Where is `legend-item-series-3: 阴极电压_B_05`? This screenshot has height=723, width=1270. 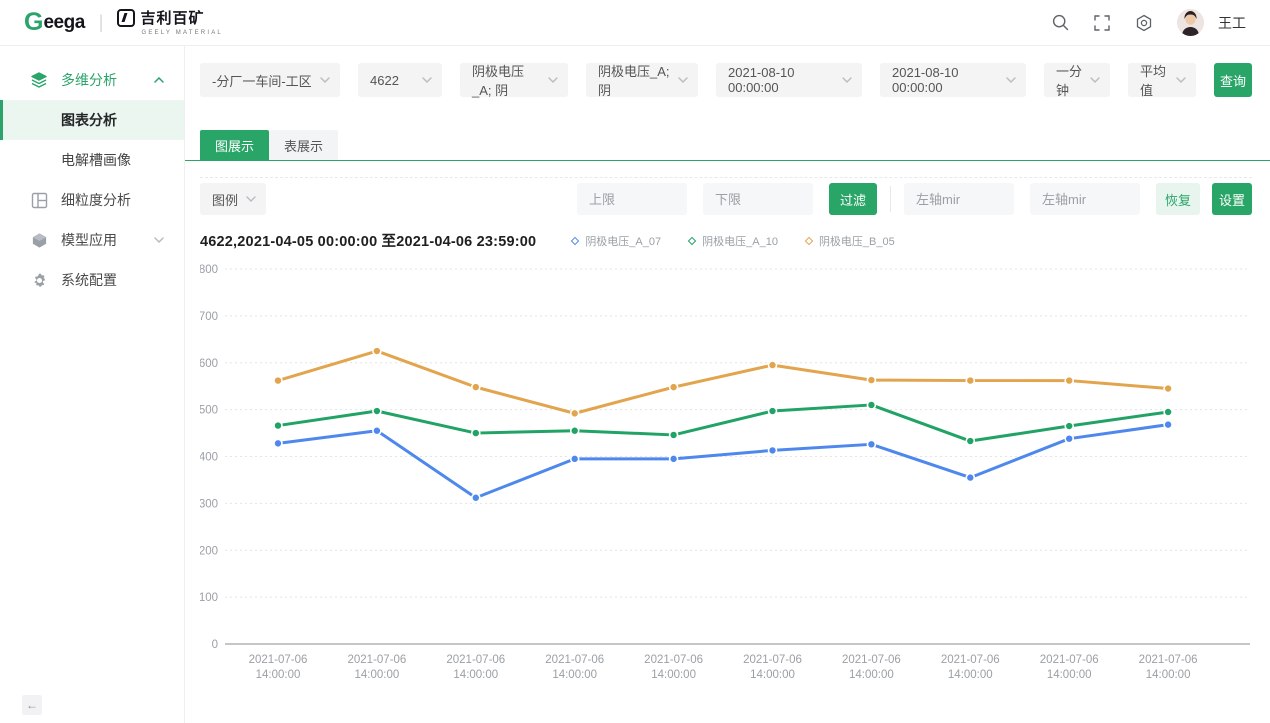
legend-item-series-3: 阴极电压_B_05 is located at coordinates (849, 241).